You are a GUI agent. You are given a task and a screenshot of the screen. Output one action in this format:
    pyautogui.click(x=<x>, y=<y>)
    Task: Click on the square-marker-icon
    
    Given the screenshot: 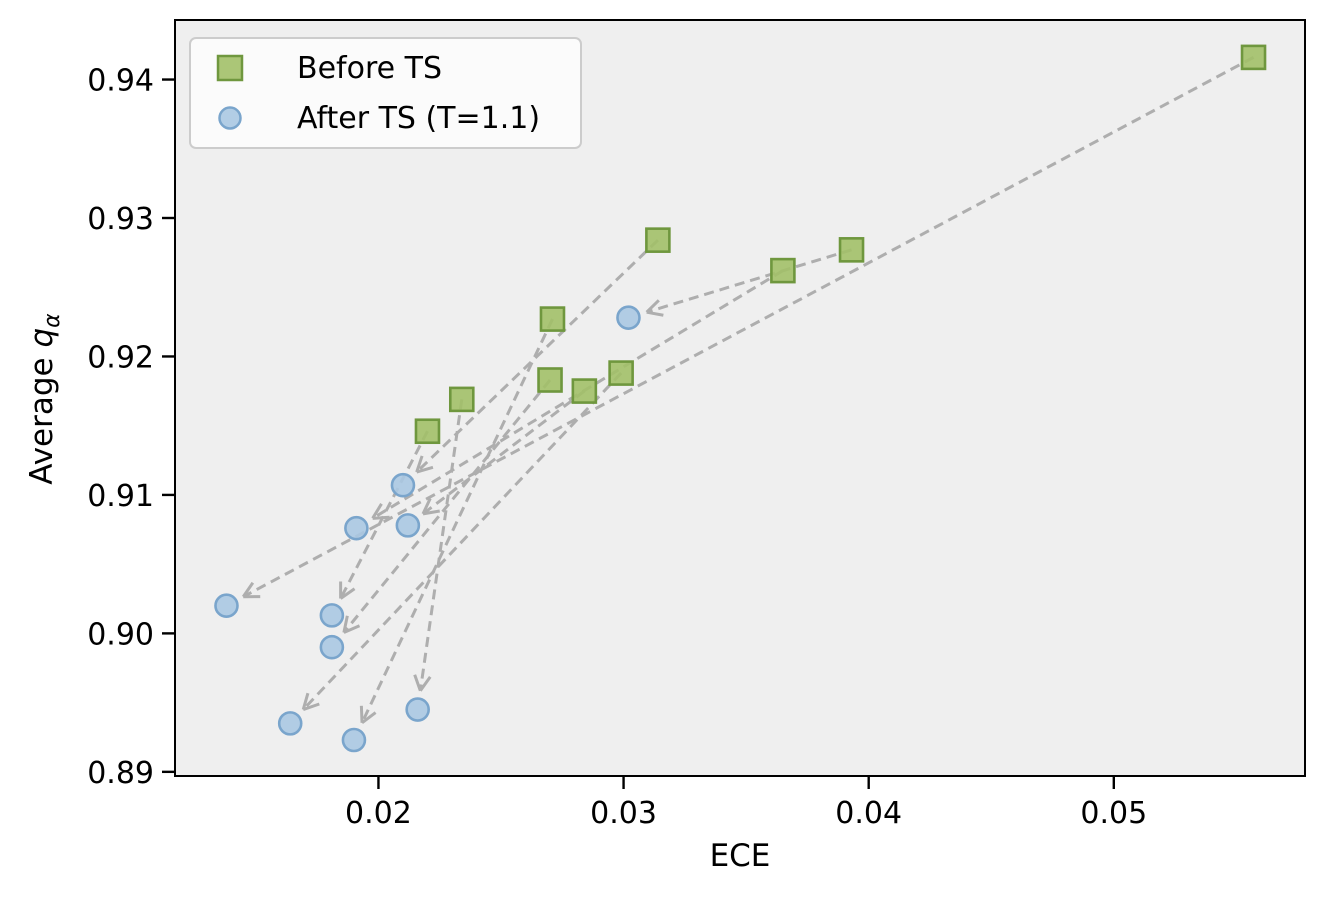 What is the action you would take?
    pyautogui.click(x=230, y=68)
    